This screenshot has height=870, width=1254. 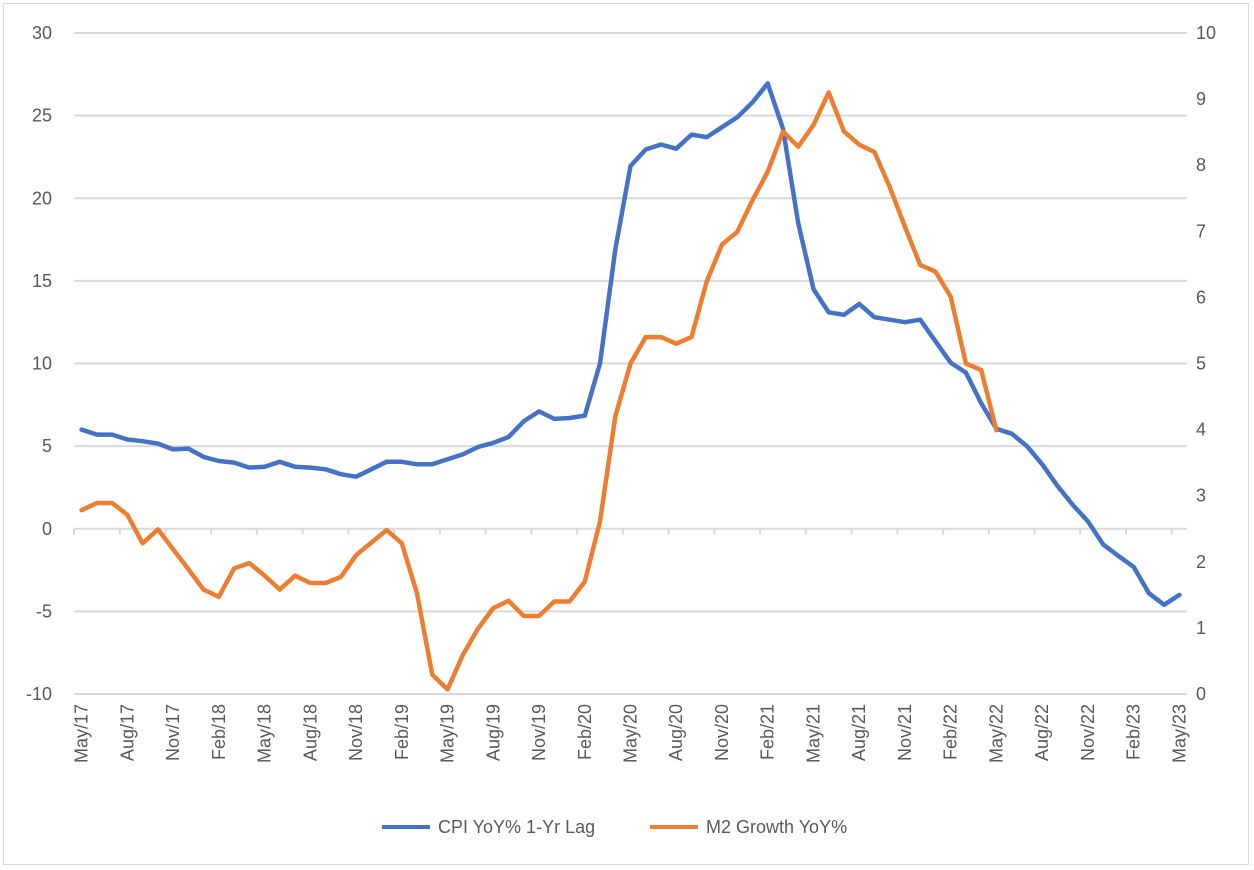 I want to click on right-y-tick-label: 10, so click(x=1206, y=33).